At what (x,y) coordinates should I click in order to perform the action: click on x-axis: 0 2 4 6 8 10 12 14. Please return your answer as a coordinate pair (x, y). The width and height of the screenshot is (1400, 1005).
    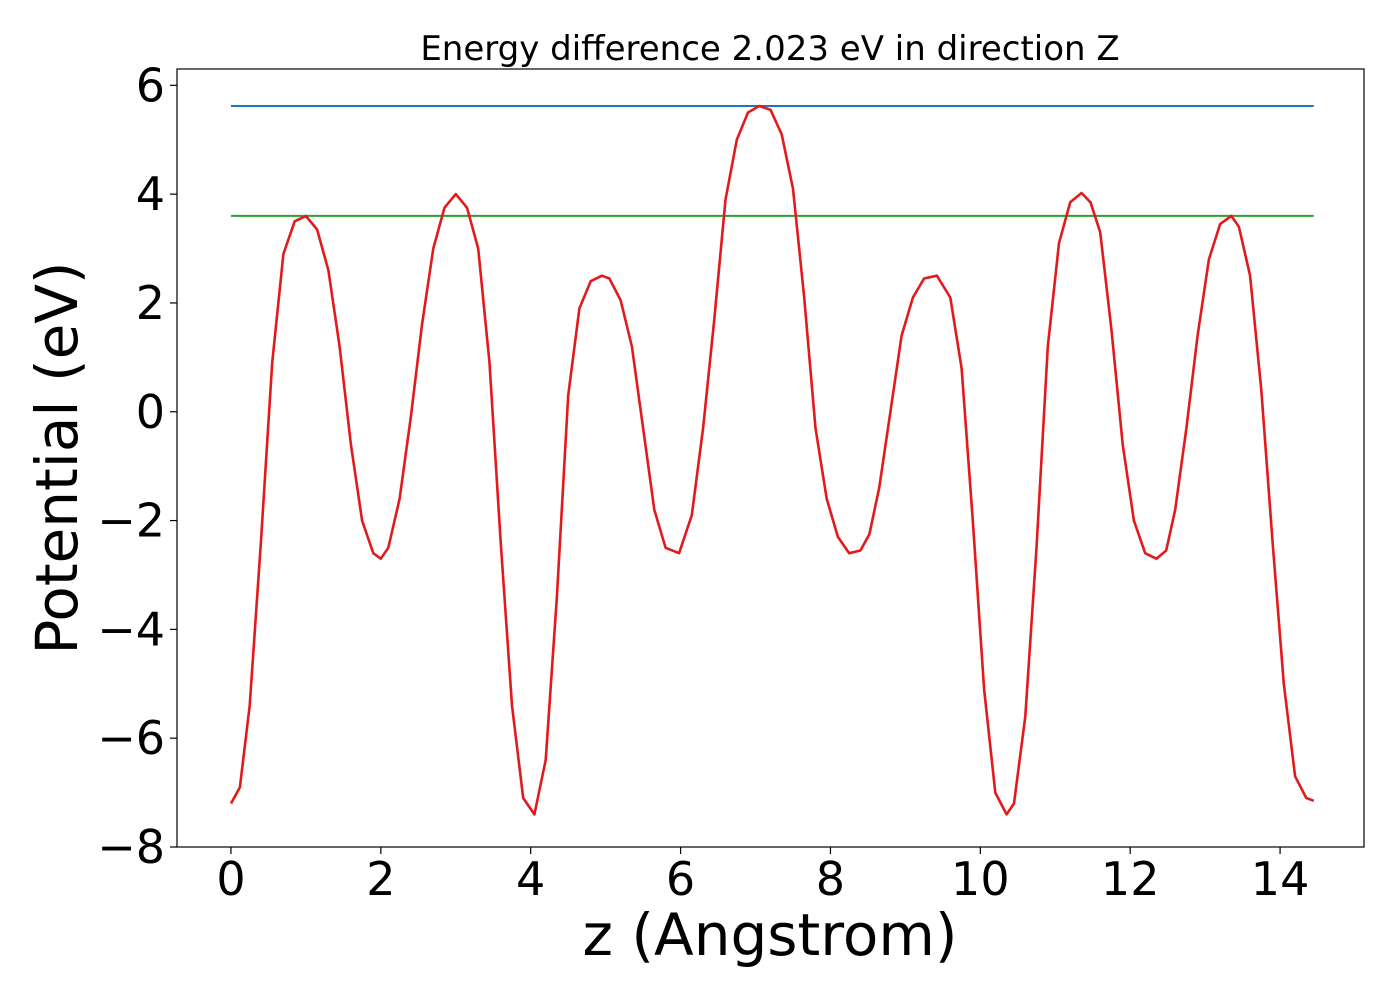
    Looking at the image, I should click on (762, 876).